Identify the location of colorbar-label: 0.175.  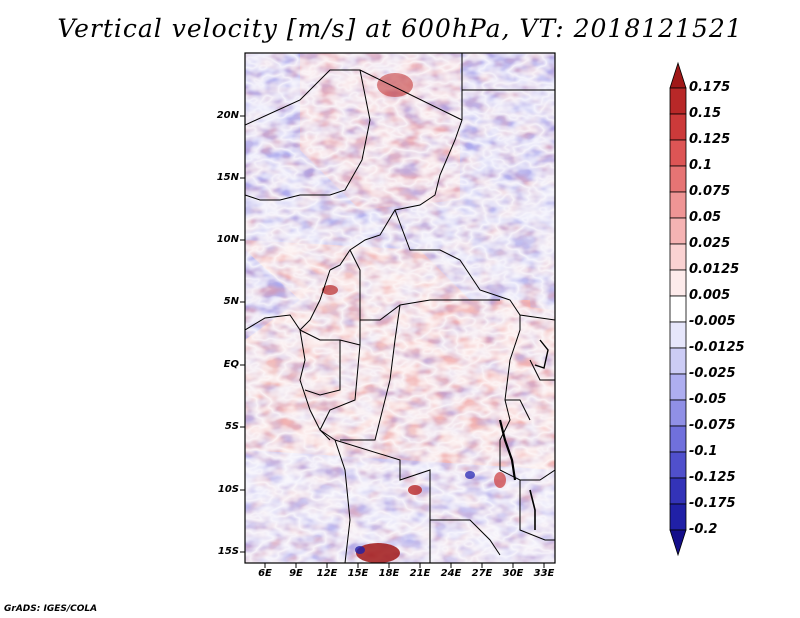
(710, 87).